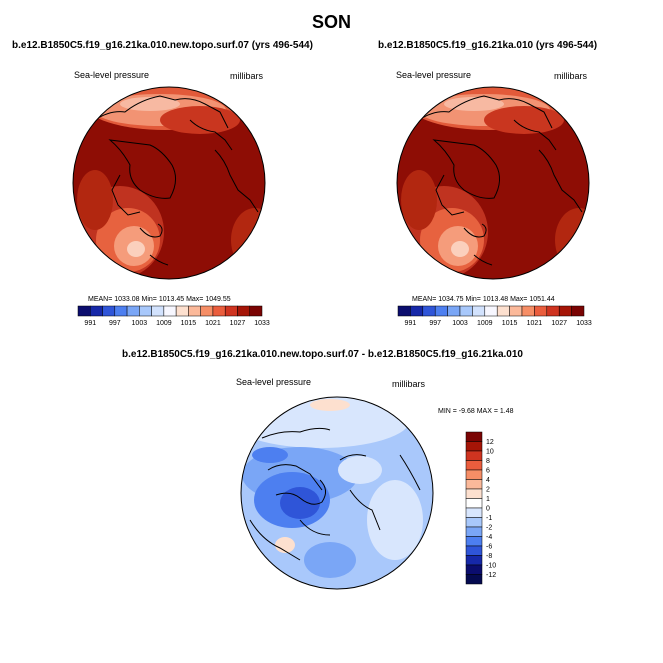 This screenshot has width=663, height=663. What do you see at coordinates (476, 411) in the screenshot?
I see `panel3-stats: MIN = -9.68 MAX = 1.48` at bounding box center [476, 411].